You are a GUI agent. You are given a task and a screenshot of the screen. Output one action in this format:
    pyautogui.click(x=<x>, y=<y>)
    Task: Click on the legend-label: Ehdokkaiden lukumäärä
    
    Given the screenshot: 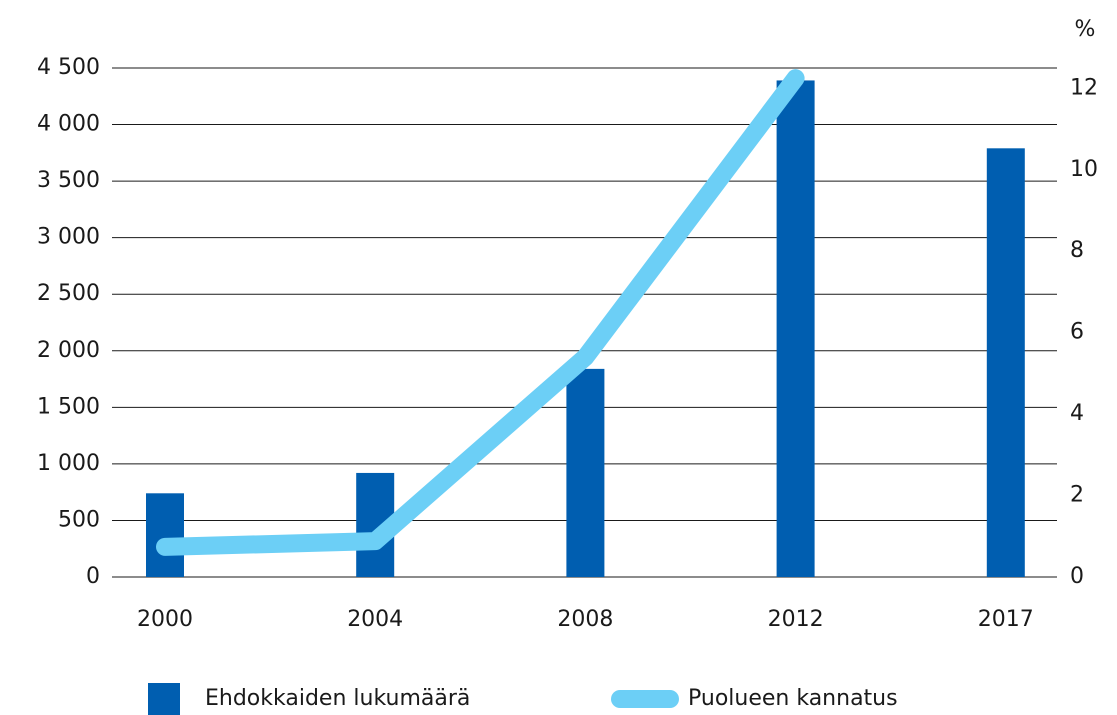 What is the action you would take?
    pyautogui.click(x=337, y=698)
    